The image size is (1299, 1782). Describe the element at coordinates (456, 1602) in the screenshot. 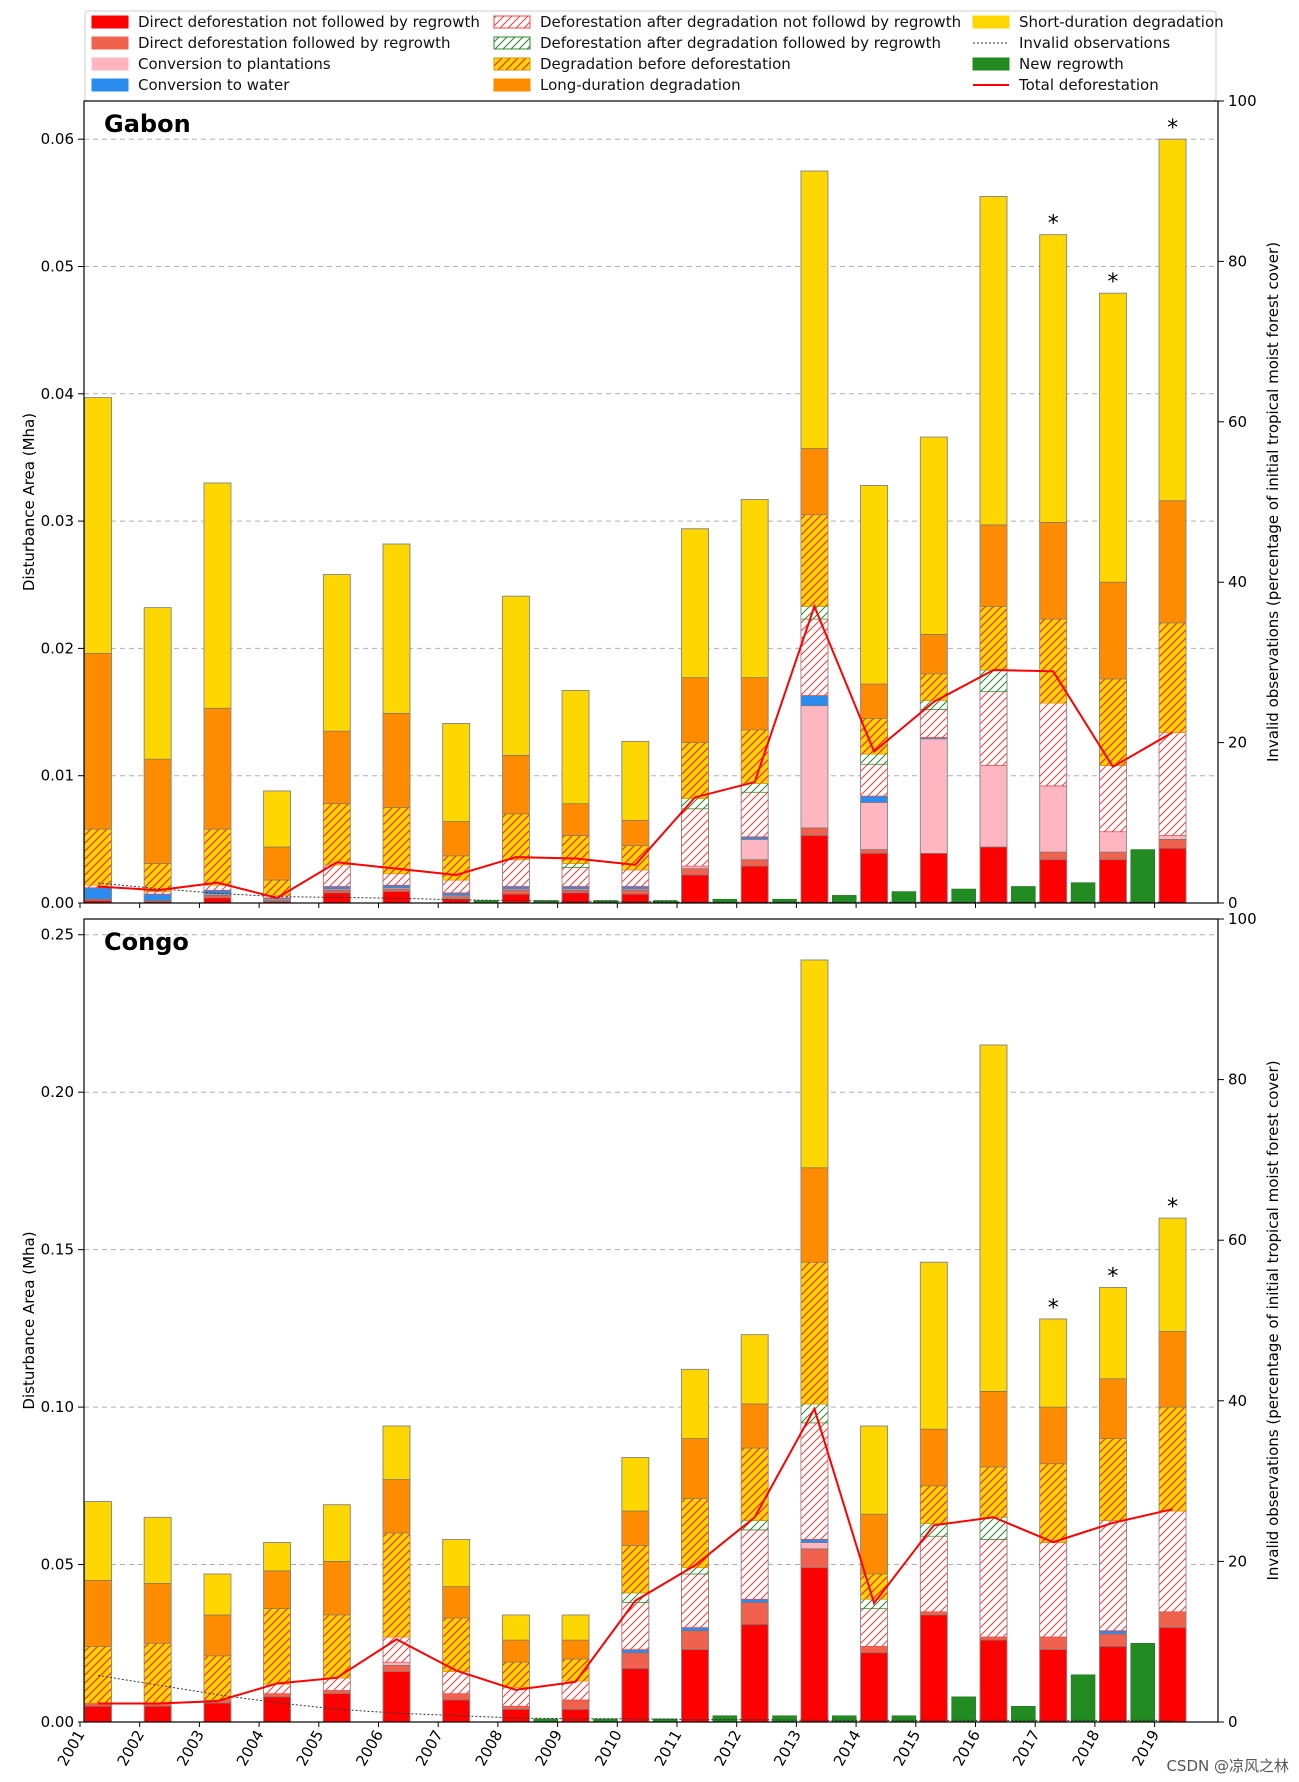

I see `bar-segment-ldd-2007` at that location.